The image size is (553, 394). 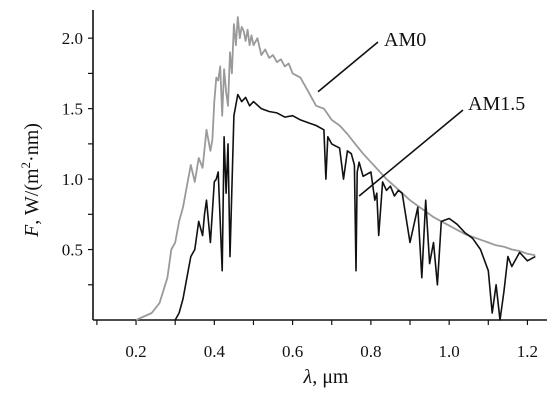 What do you see at coordinates (326, 377) in the screenshot?
I see `x-axis-label: λ, μm` at bounding box center [326, 377].